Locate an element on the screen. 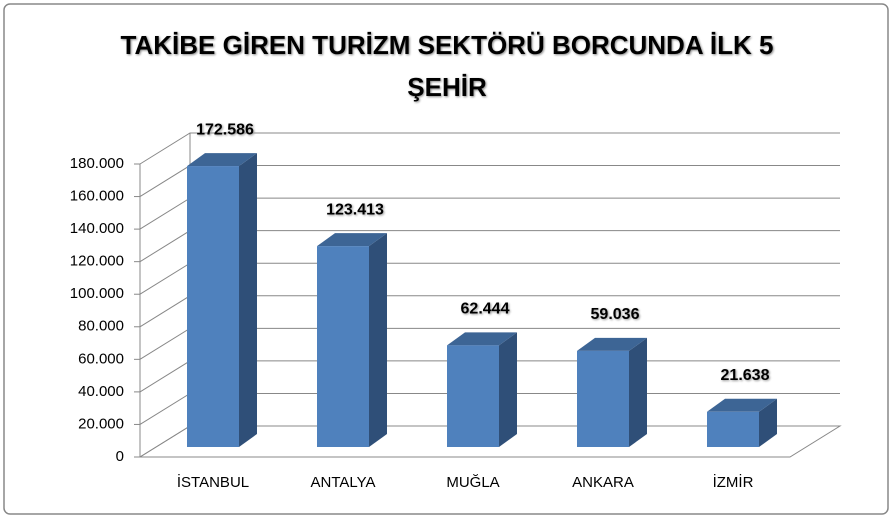 This screenshot has height=526, width=894. x-tick-label: ANTALYA is located at coordinates (342, 482).